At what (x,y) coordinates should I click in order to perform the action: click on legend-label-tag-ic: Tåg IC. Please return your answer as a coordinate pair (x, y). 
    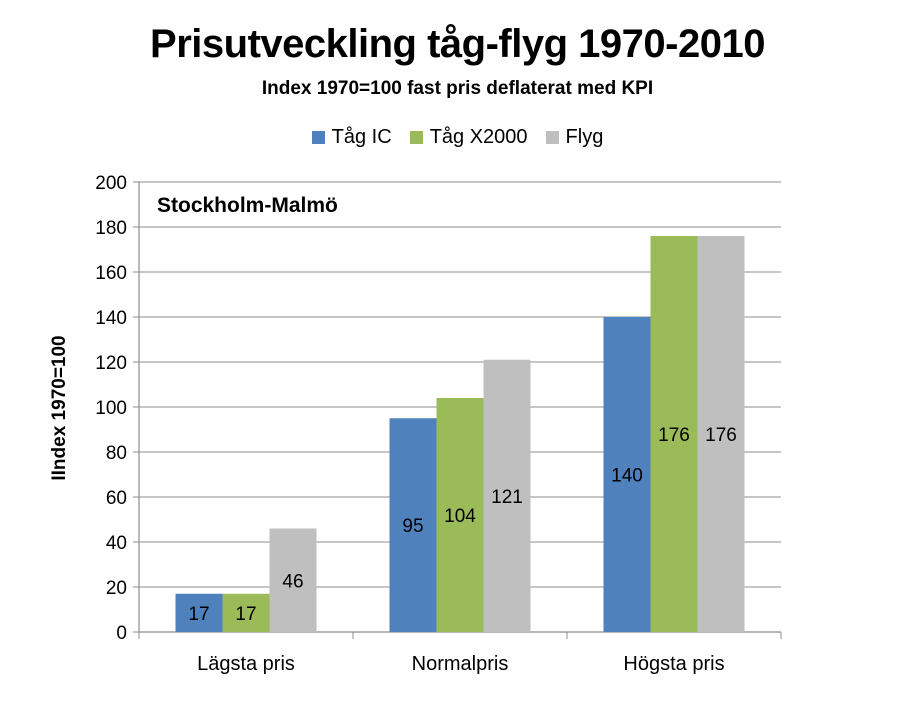
    Looking at the image, I should click on (361, 137).